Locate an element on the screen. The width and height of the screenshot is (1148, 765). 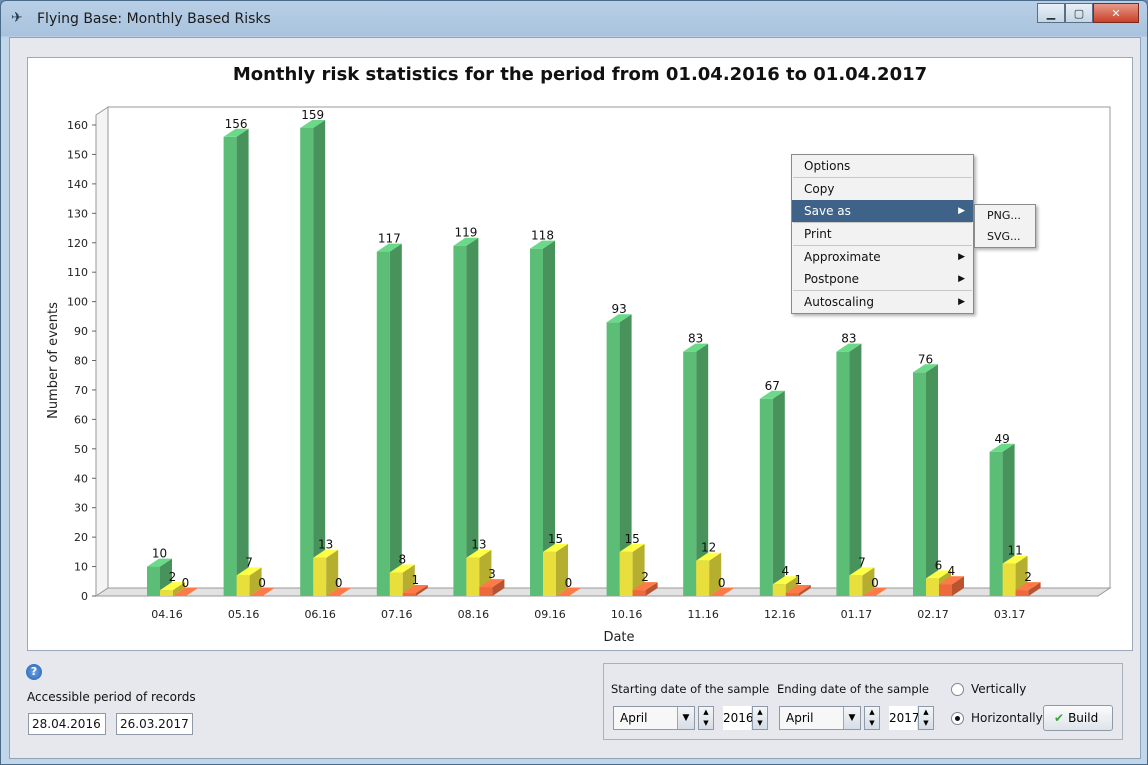
checkmark-icon: ✔ is located at coordinates (1059, 718).